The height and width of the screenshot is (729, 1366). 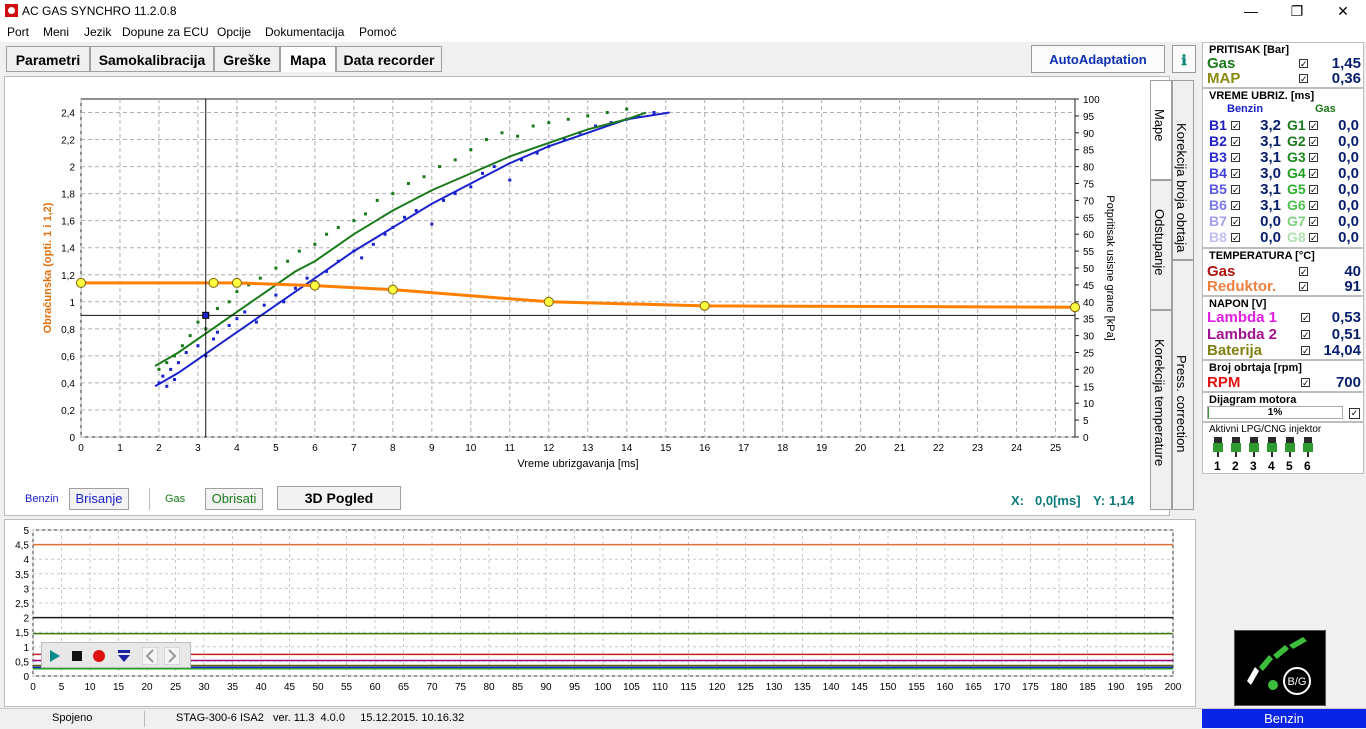 I want to click on minimize-button: —, so click(x=1251, y=11).